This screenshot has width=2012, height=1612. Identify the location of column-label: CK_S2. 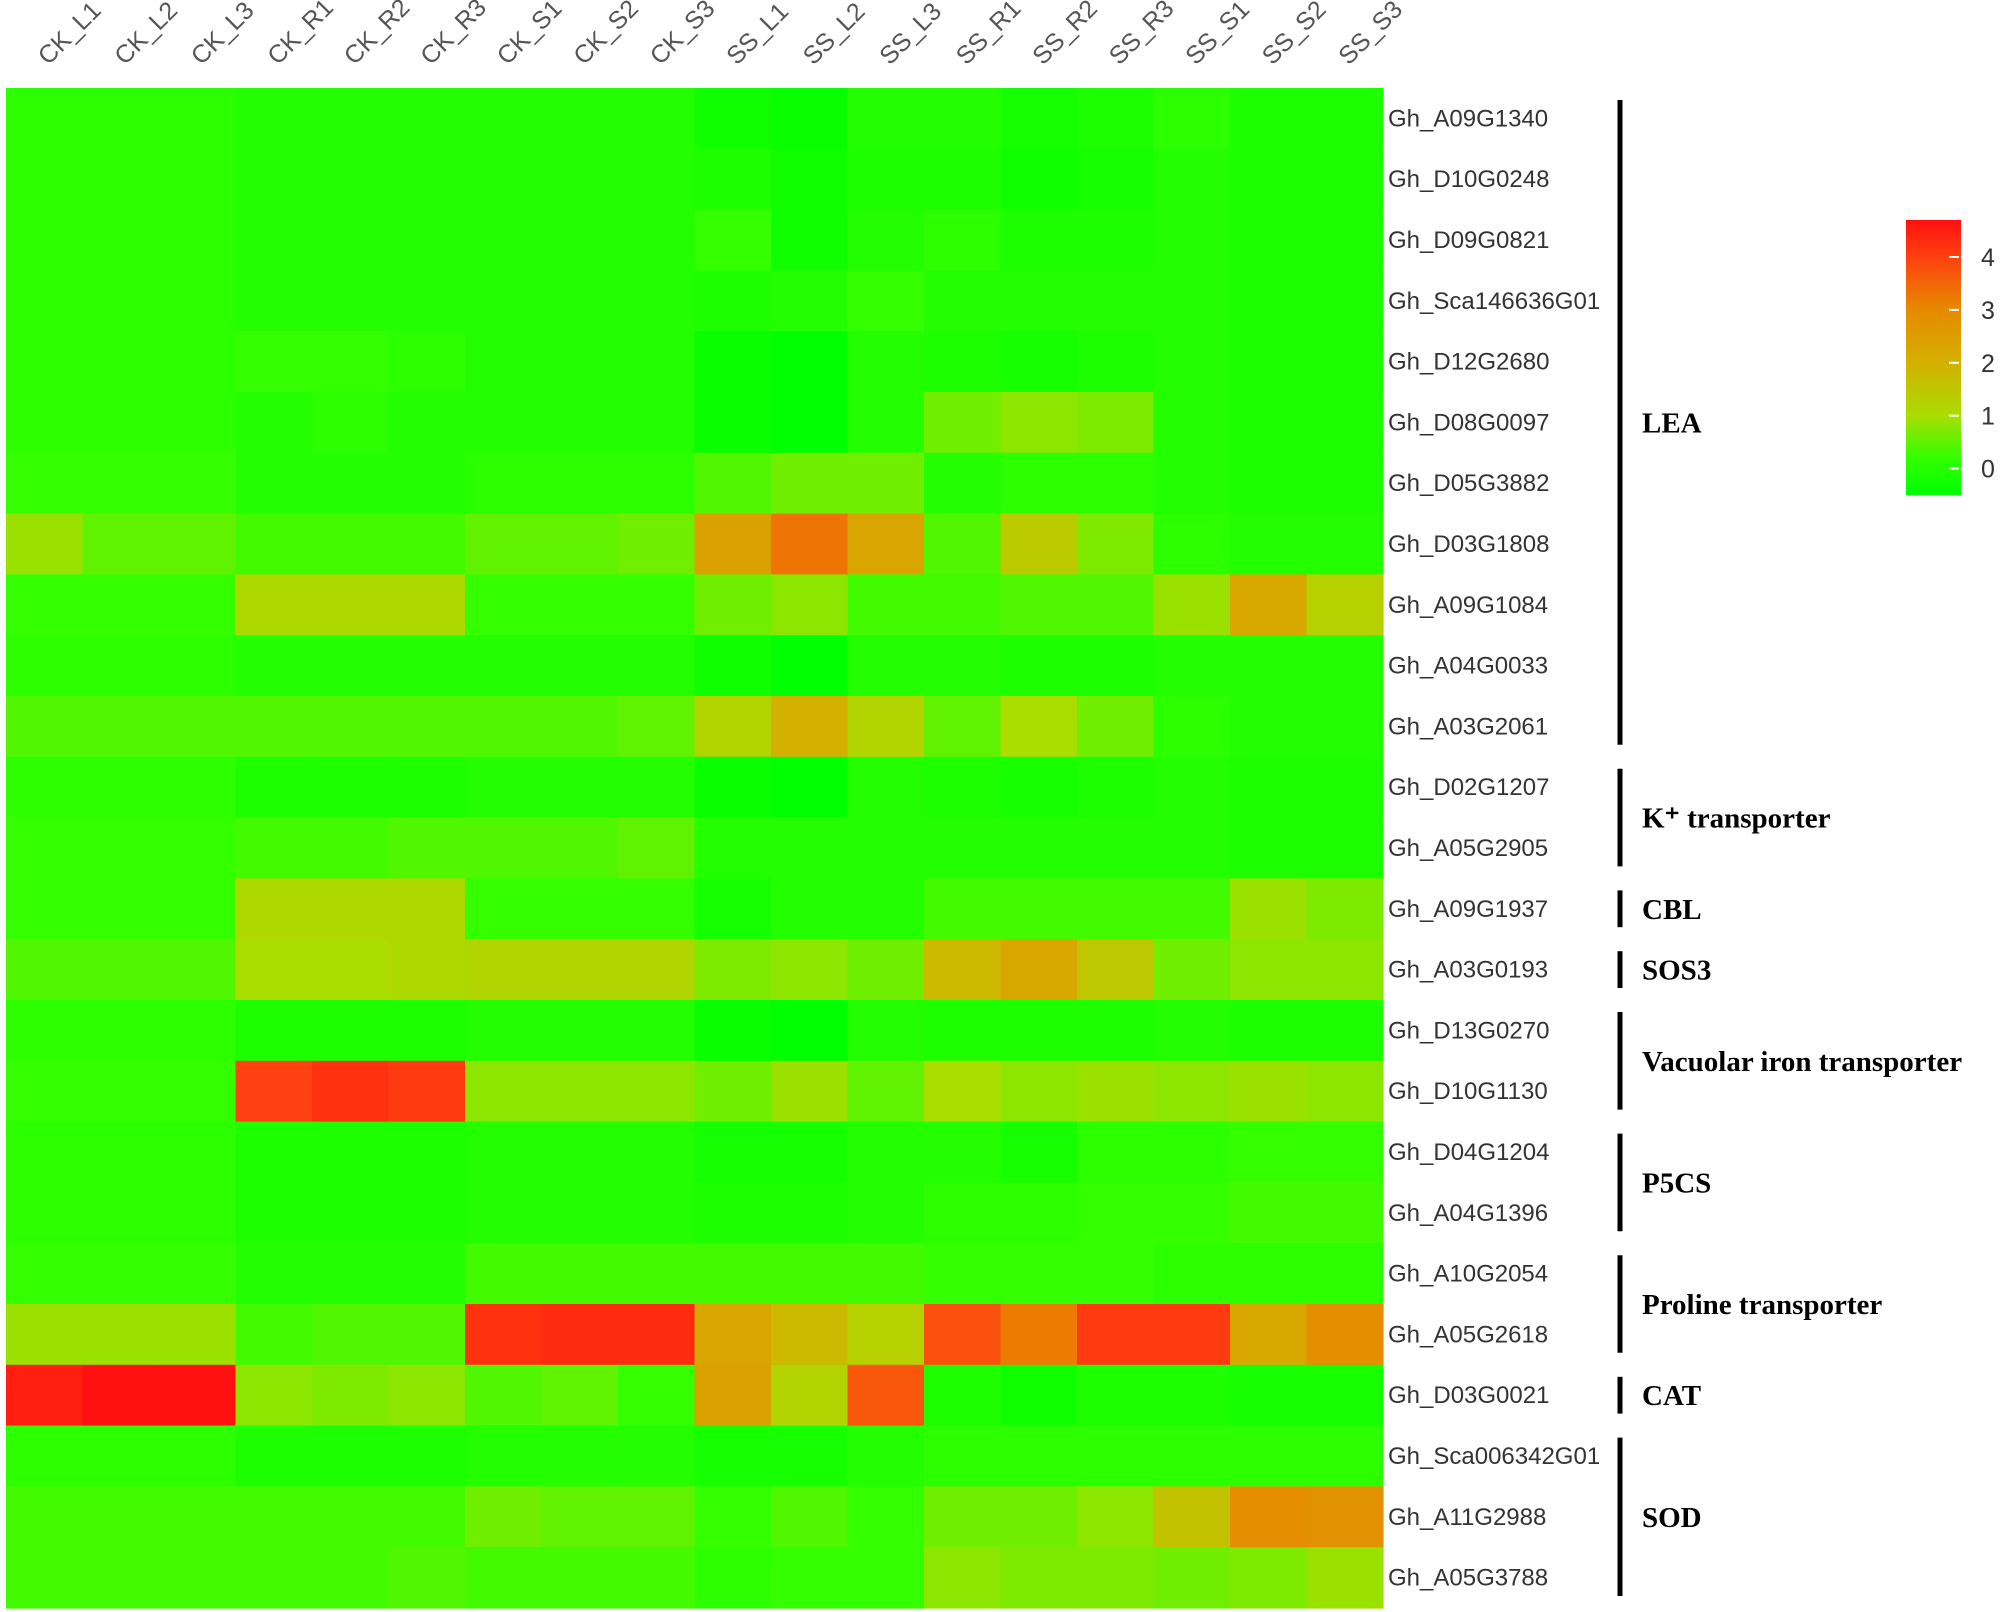
(606, 35).